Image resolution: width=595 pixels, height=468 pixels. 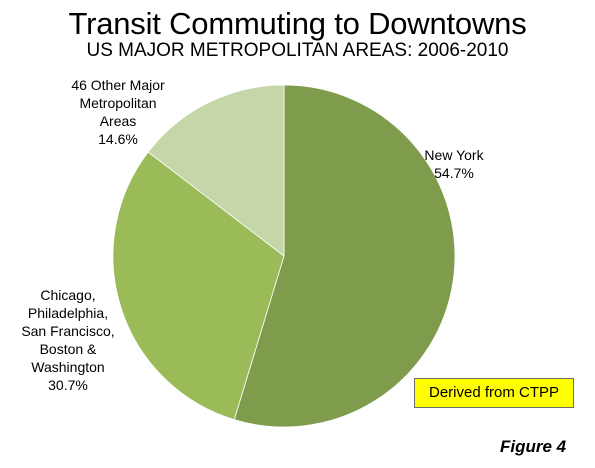 What do you see at coordinates (68, 331) in the screenshot?
I see `slice-name-line: San Francisco,` at bounding box center [68, 331].